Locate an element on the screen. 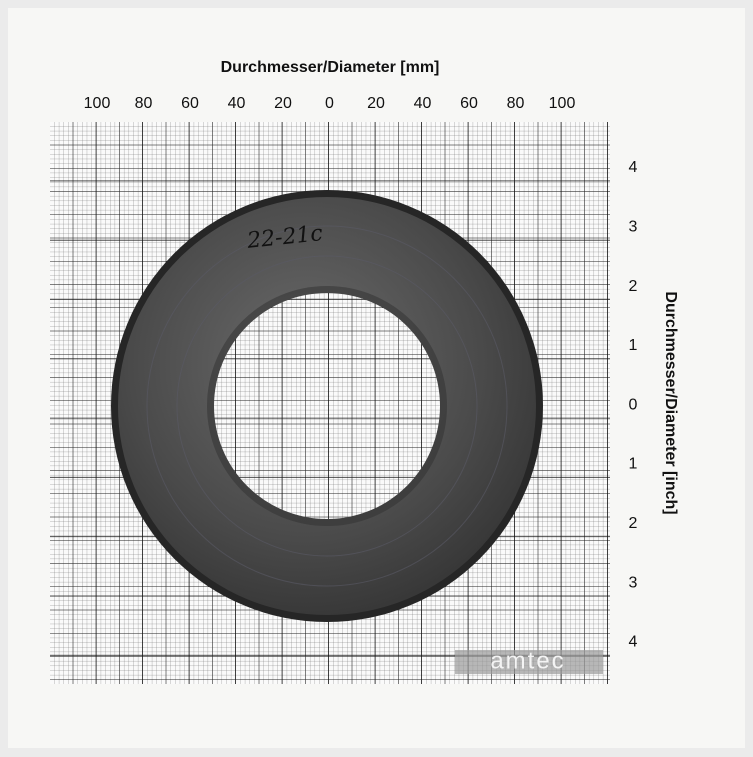 The width and height of the screenshot is (753, 757). watermark: amtec is located at coordinates (527, 660).